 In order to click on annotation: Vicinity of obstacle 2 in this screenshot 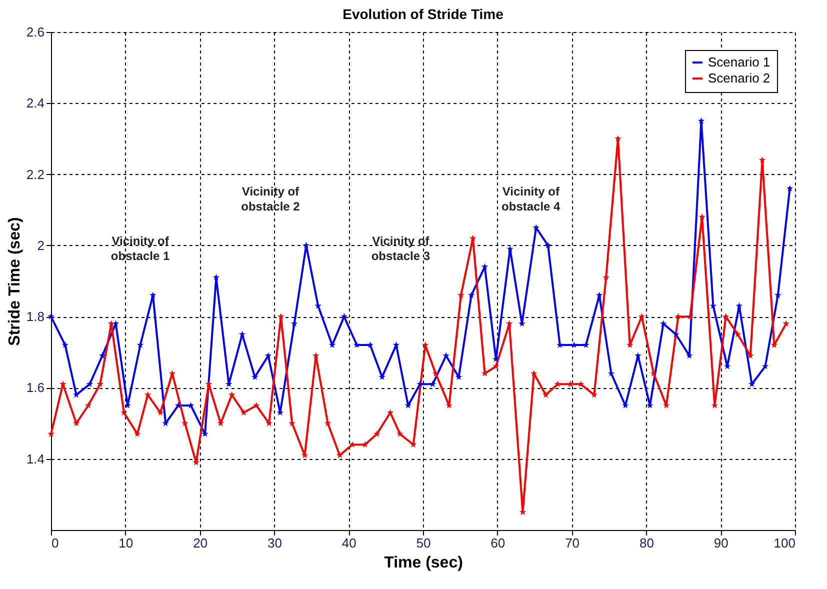, I will do `click(270, 199)`.